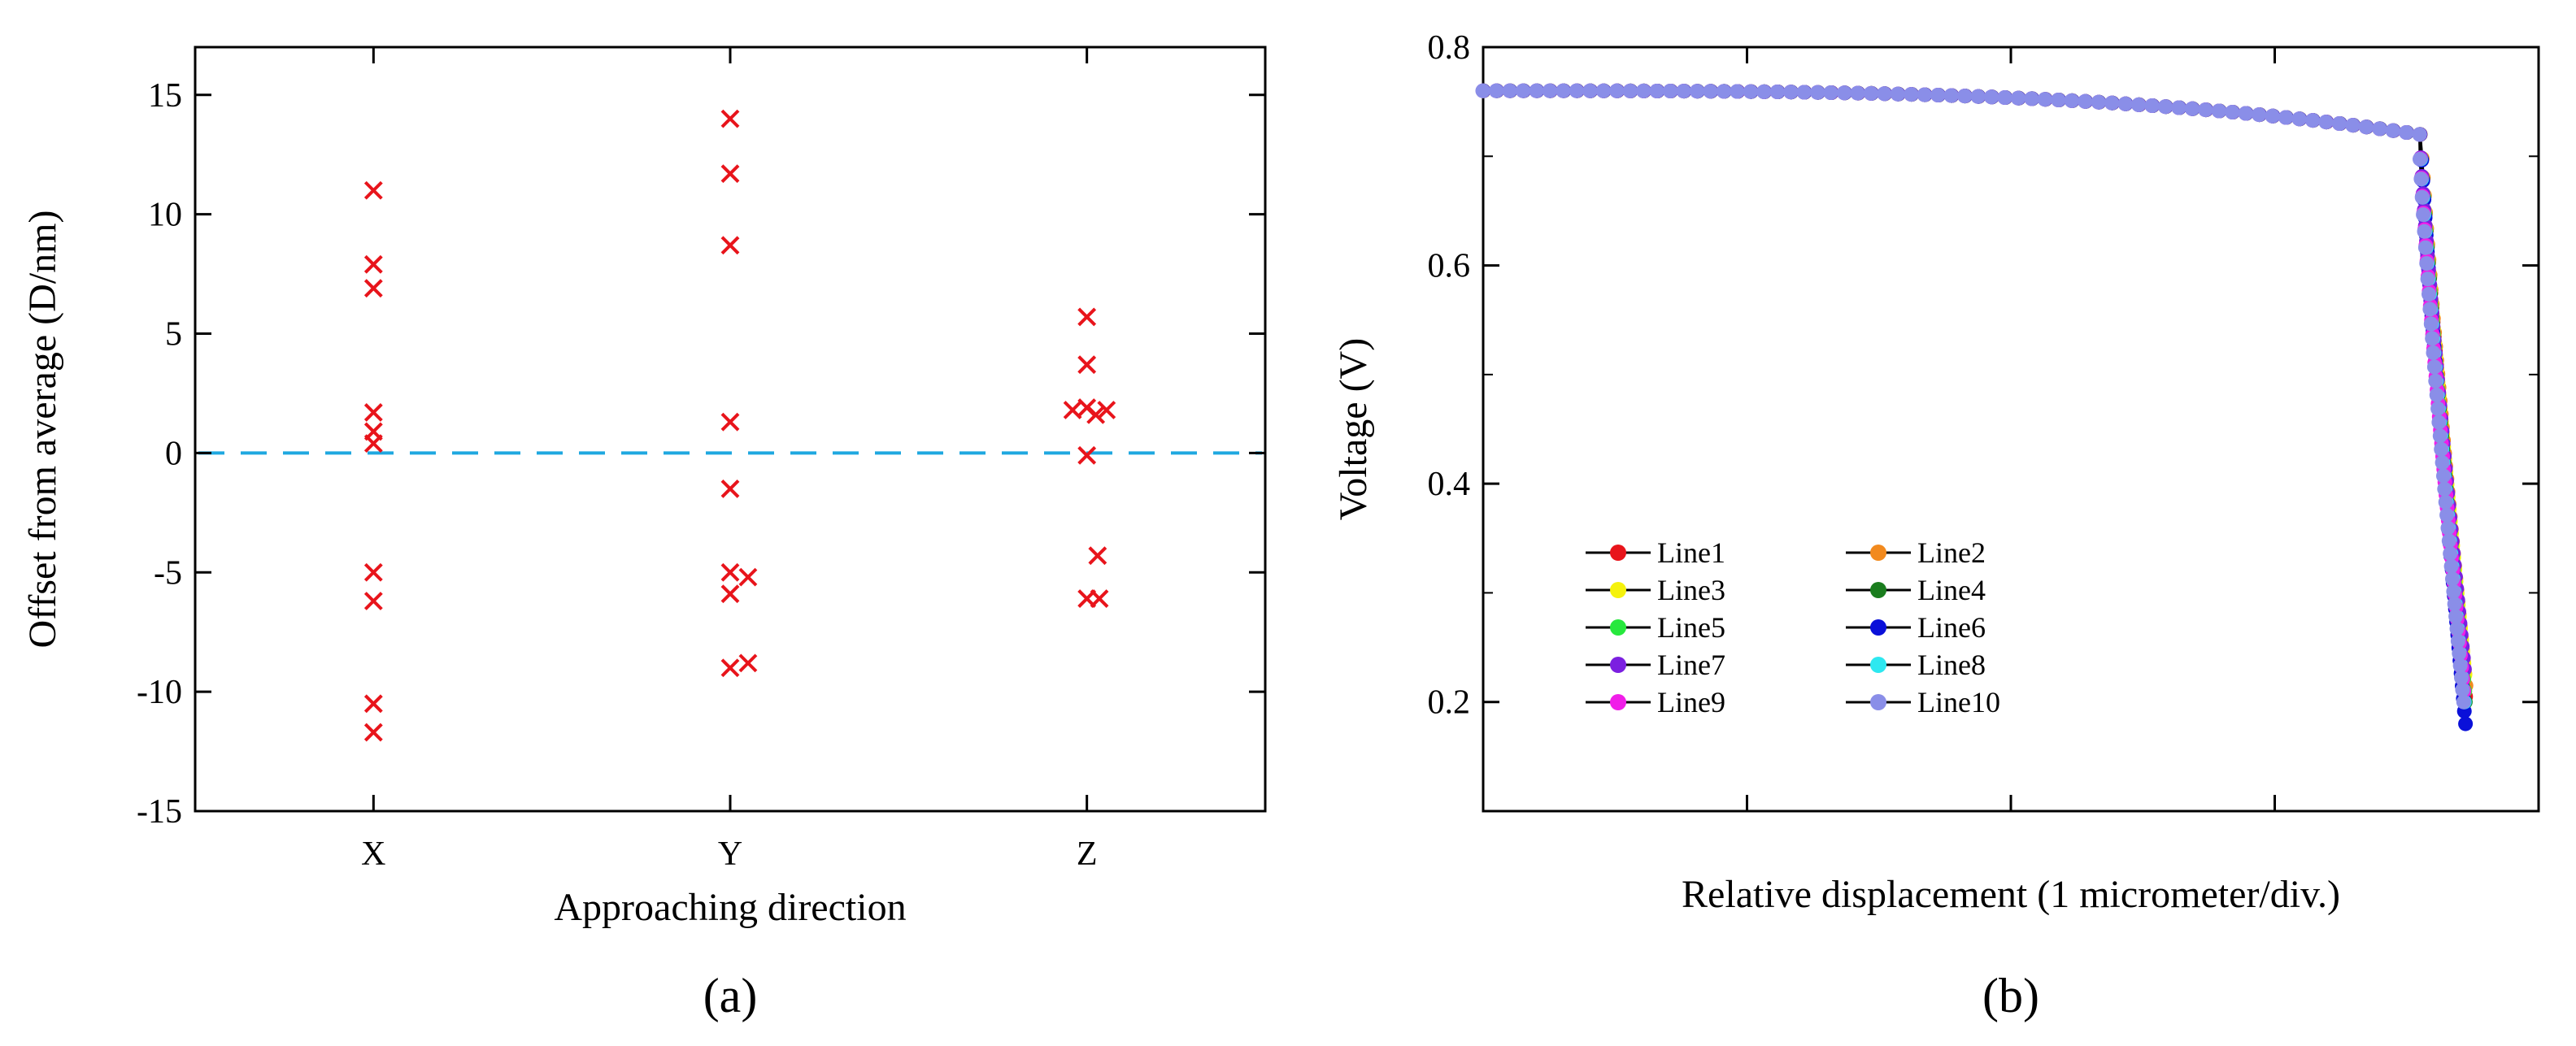 The height and width of the screenshot is (1046, 2576). What do you see at coordinates (1691, 702) in the screenshot?
I see `legend-label: Line9` at bounding box center [1691, 702].